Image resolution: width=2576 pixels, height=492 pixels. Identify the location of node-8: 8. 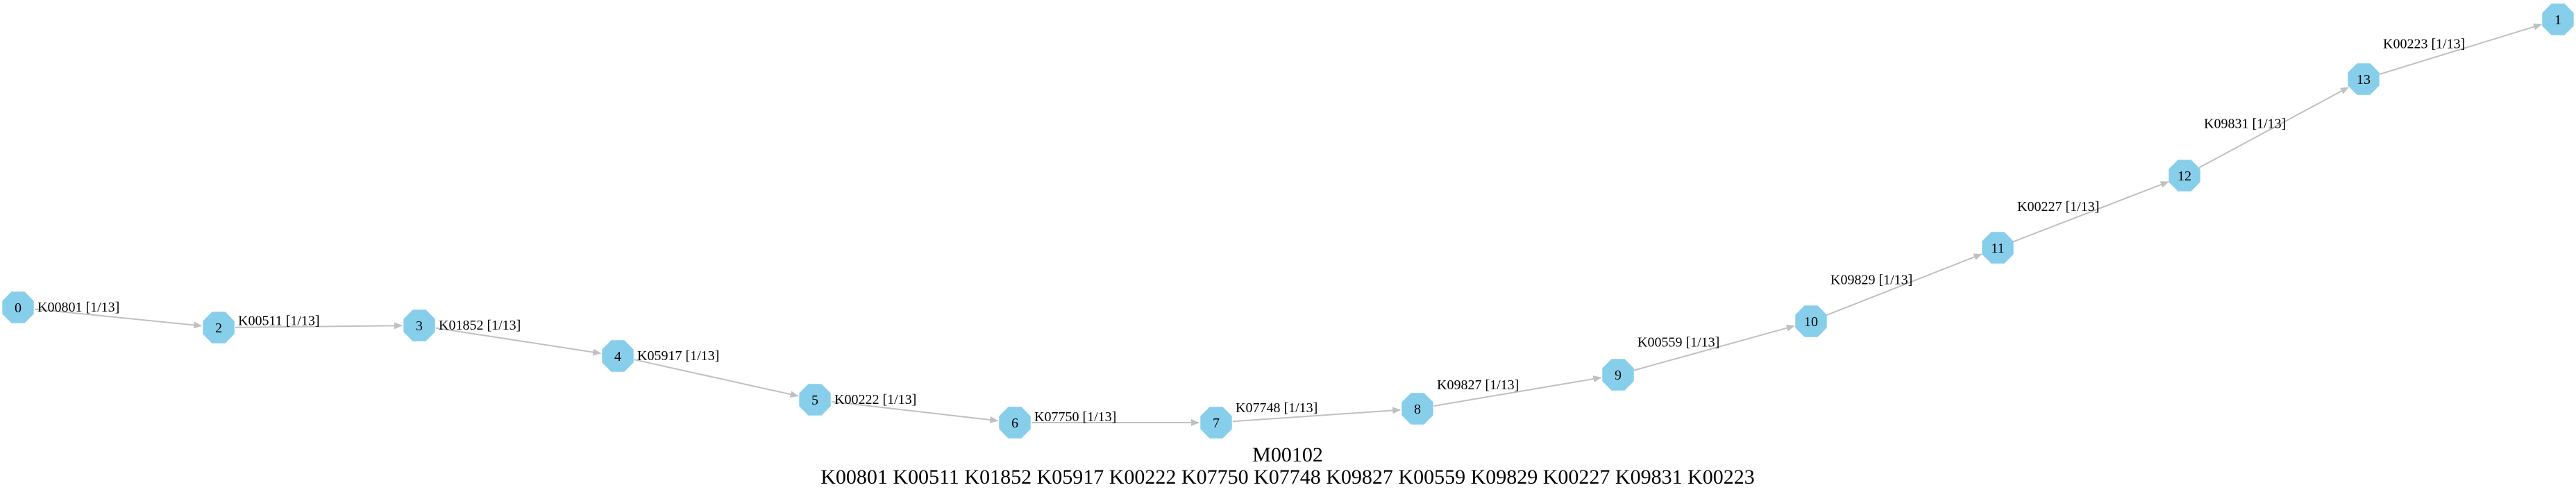
(1417, 409).